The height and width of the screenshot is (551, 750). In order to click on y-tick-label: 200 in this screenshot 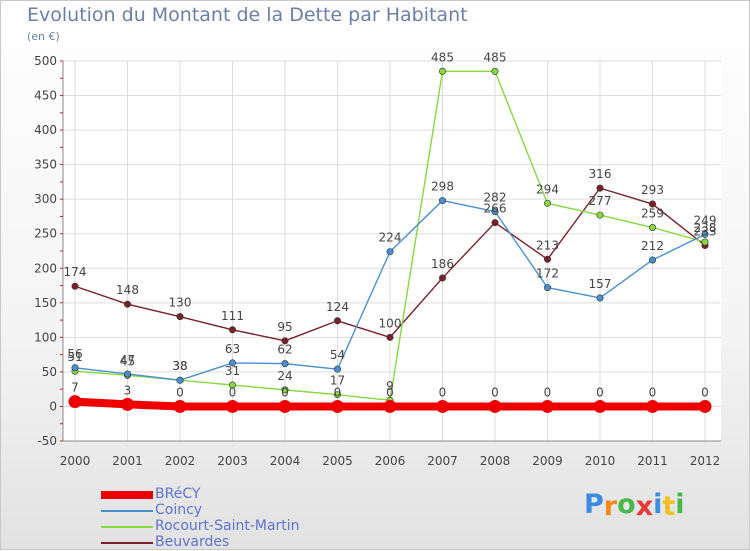, I will do `click(45, 268)`.